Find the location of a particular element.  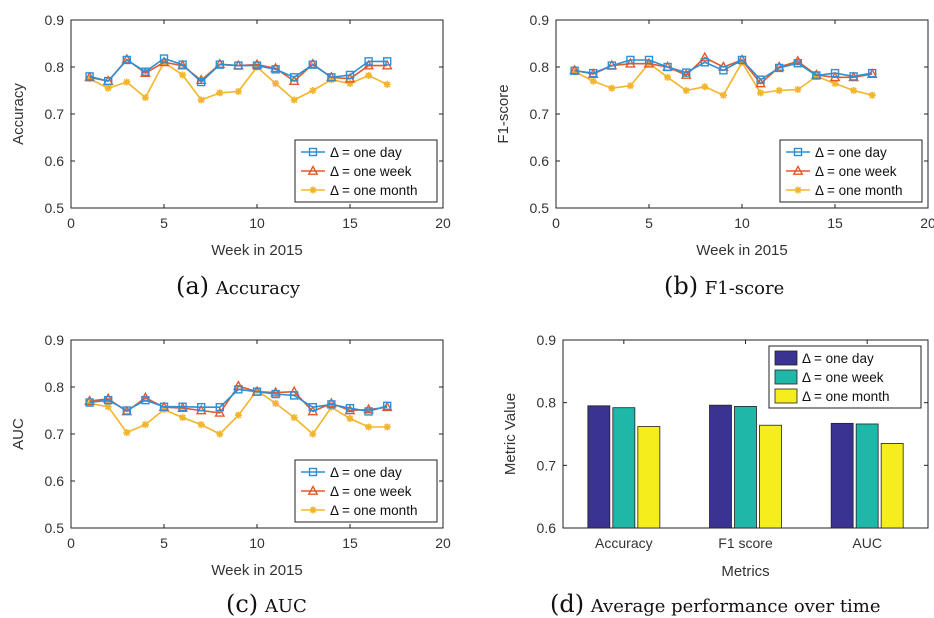

caption-a: (a) Accuracy is located at coordinates (238, 286).